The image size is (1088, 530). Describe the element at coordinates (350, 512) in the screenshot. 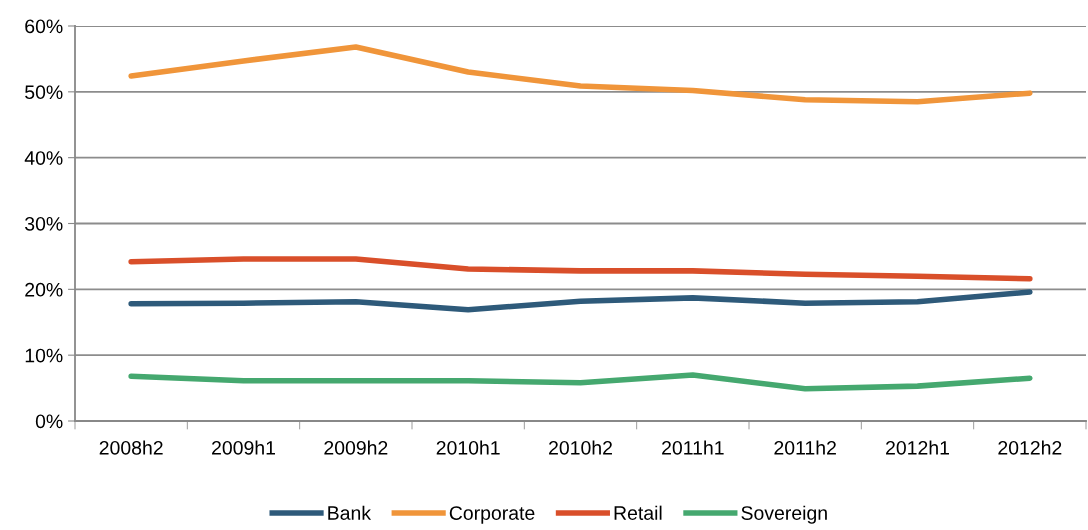

I see `legend-label: Bank` at that location.